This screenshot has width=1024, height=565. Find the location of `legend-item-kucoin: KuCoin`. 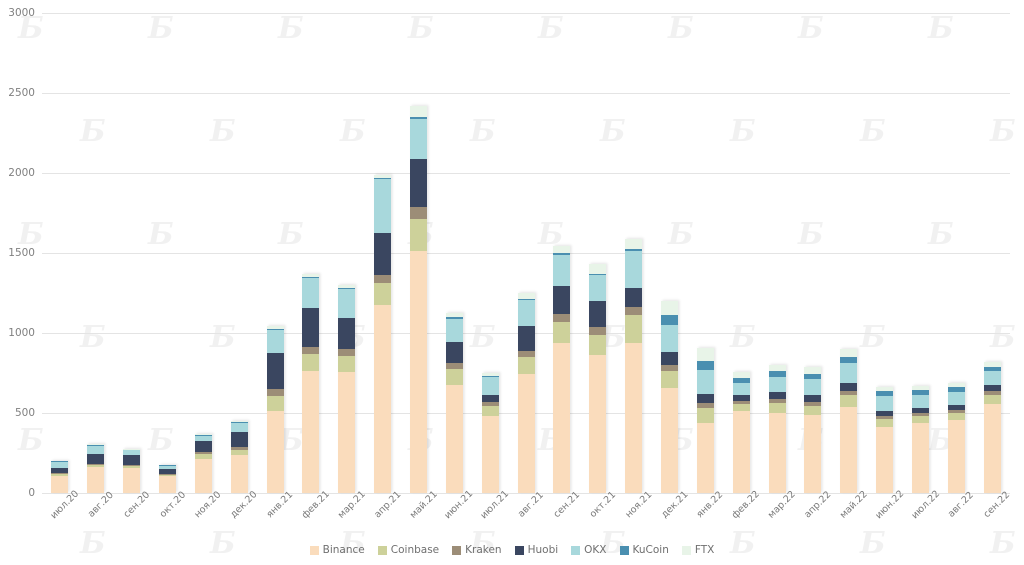

legend-item-kucoin: KuCoin is located at coordinates (644, 550).